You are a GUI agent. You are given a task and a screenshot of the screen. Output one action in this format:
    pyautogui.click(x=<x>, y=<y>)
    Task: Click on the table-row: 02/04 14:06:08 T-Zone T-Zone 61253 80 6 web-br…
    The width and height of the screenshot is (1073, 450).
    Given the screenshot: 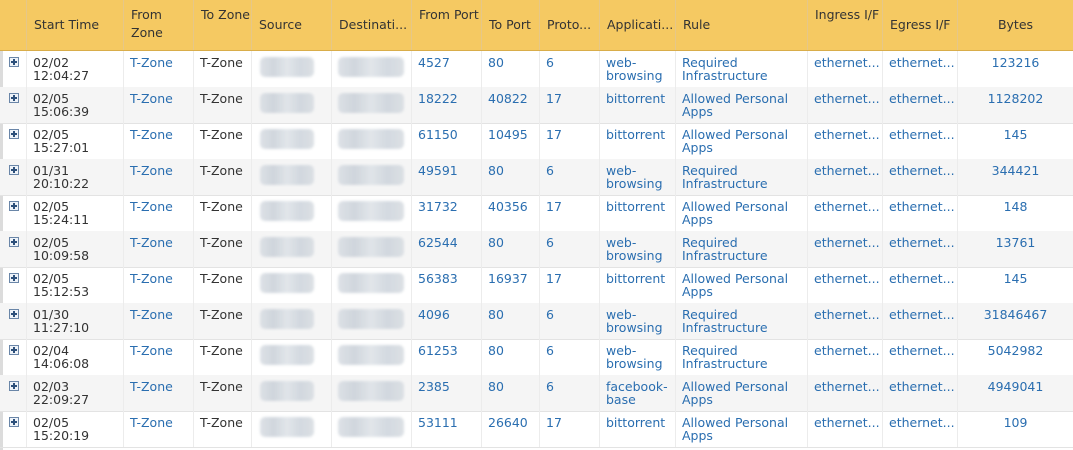 What is the action you would take?
    pyautogui.click(x=536, y=357)
    